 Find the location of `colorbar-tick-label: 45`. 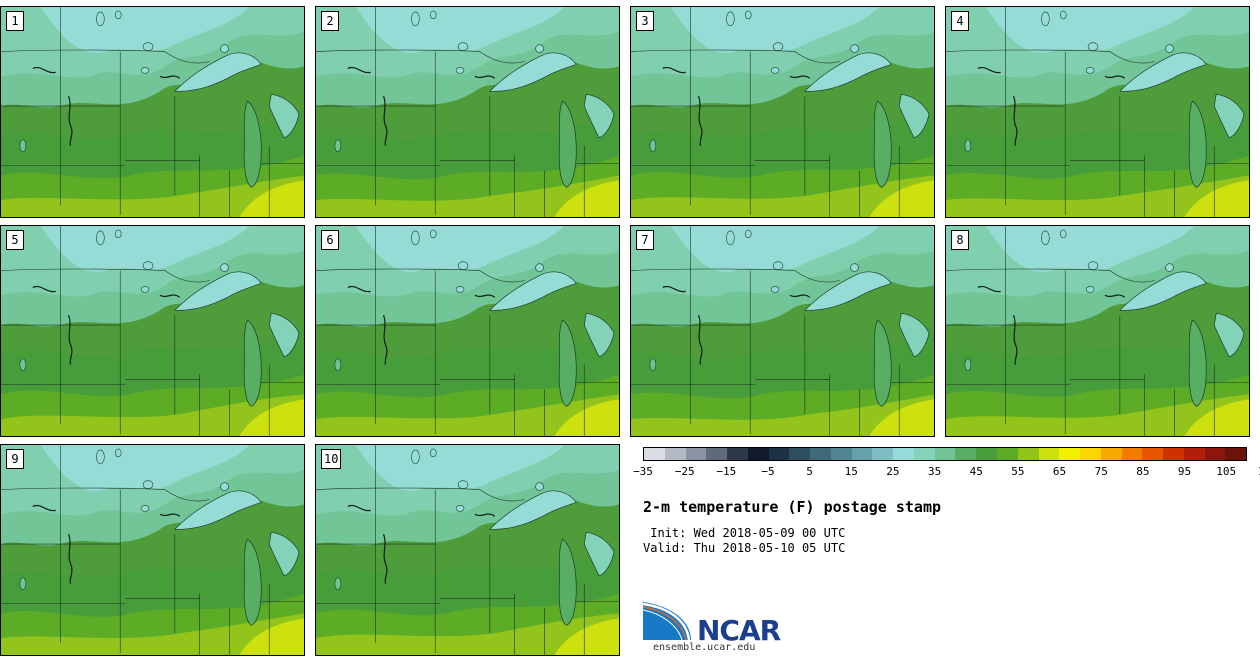

colorbar-tick-label: 45 is located at coordinates (976, 471).